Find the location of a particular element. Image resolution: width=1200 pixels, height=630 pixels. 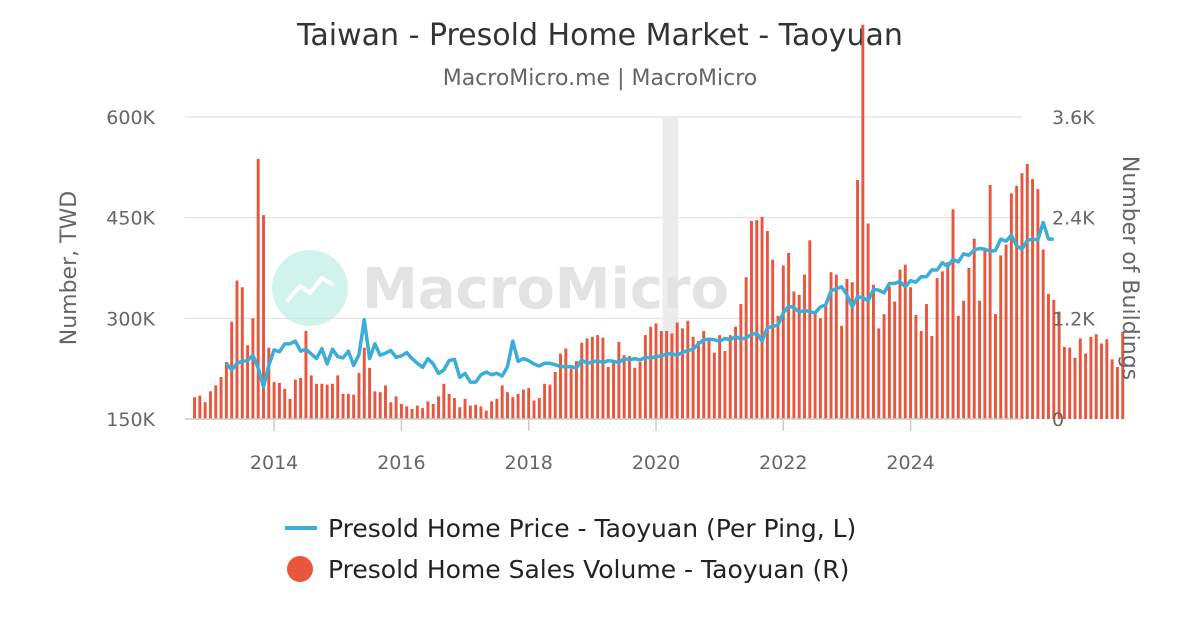

x-tick-label: 2014 is located at coordinates (274, 463).